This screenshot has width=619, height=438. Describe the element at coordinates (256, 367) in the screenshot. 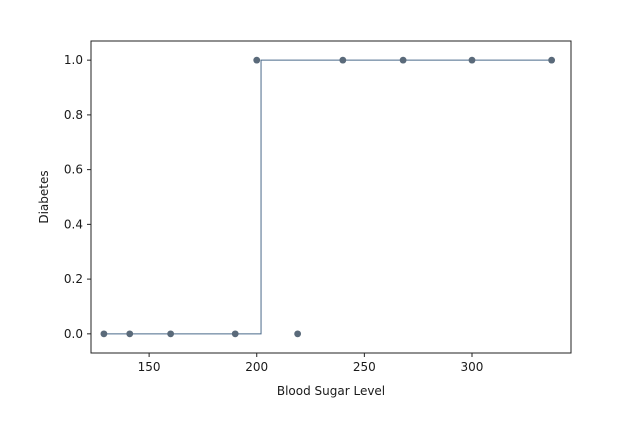

I see `x-tick-label-1: 200` at that location.